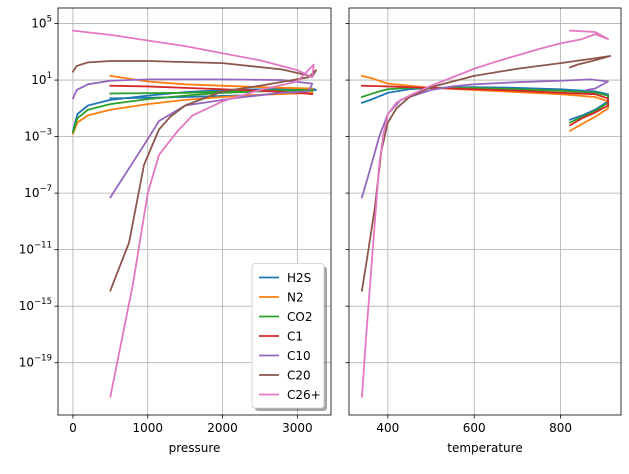  I want to click on y-tick-label: 10⁻³, so click(38, 136).